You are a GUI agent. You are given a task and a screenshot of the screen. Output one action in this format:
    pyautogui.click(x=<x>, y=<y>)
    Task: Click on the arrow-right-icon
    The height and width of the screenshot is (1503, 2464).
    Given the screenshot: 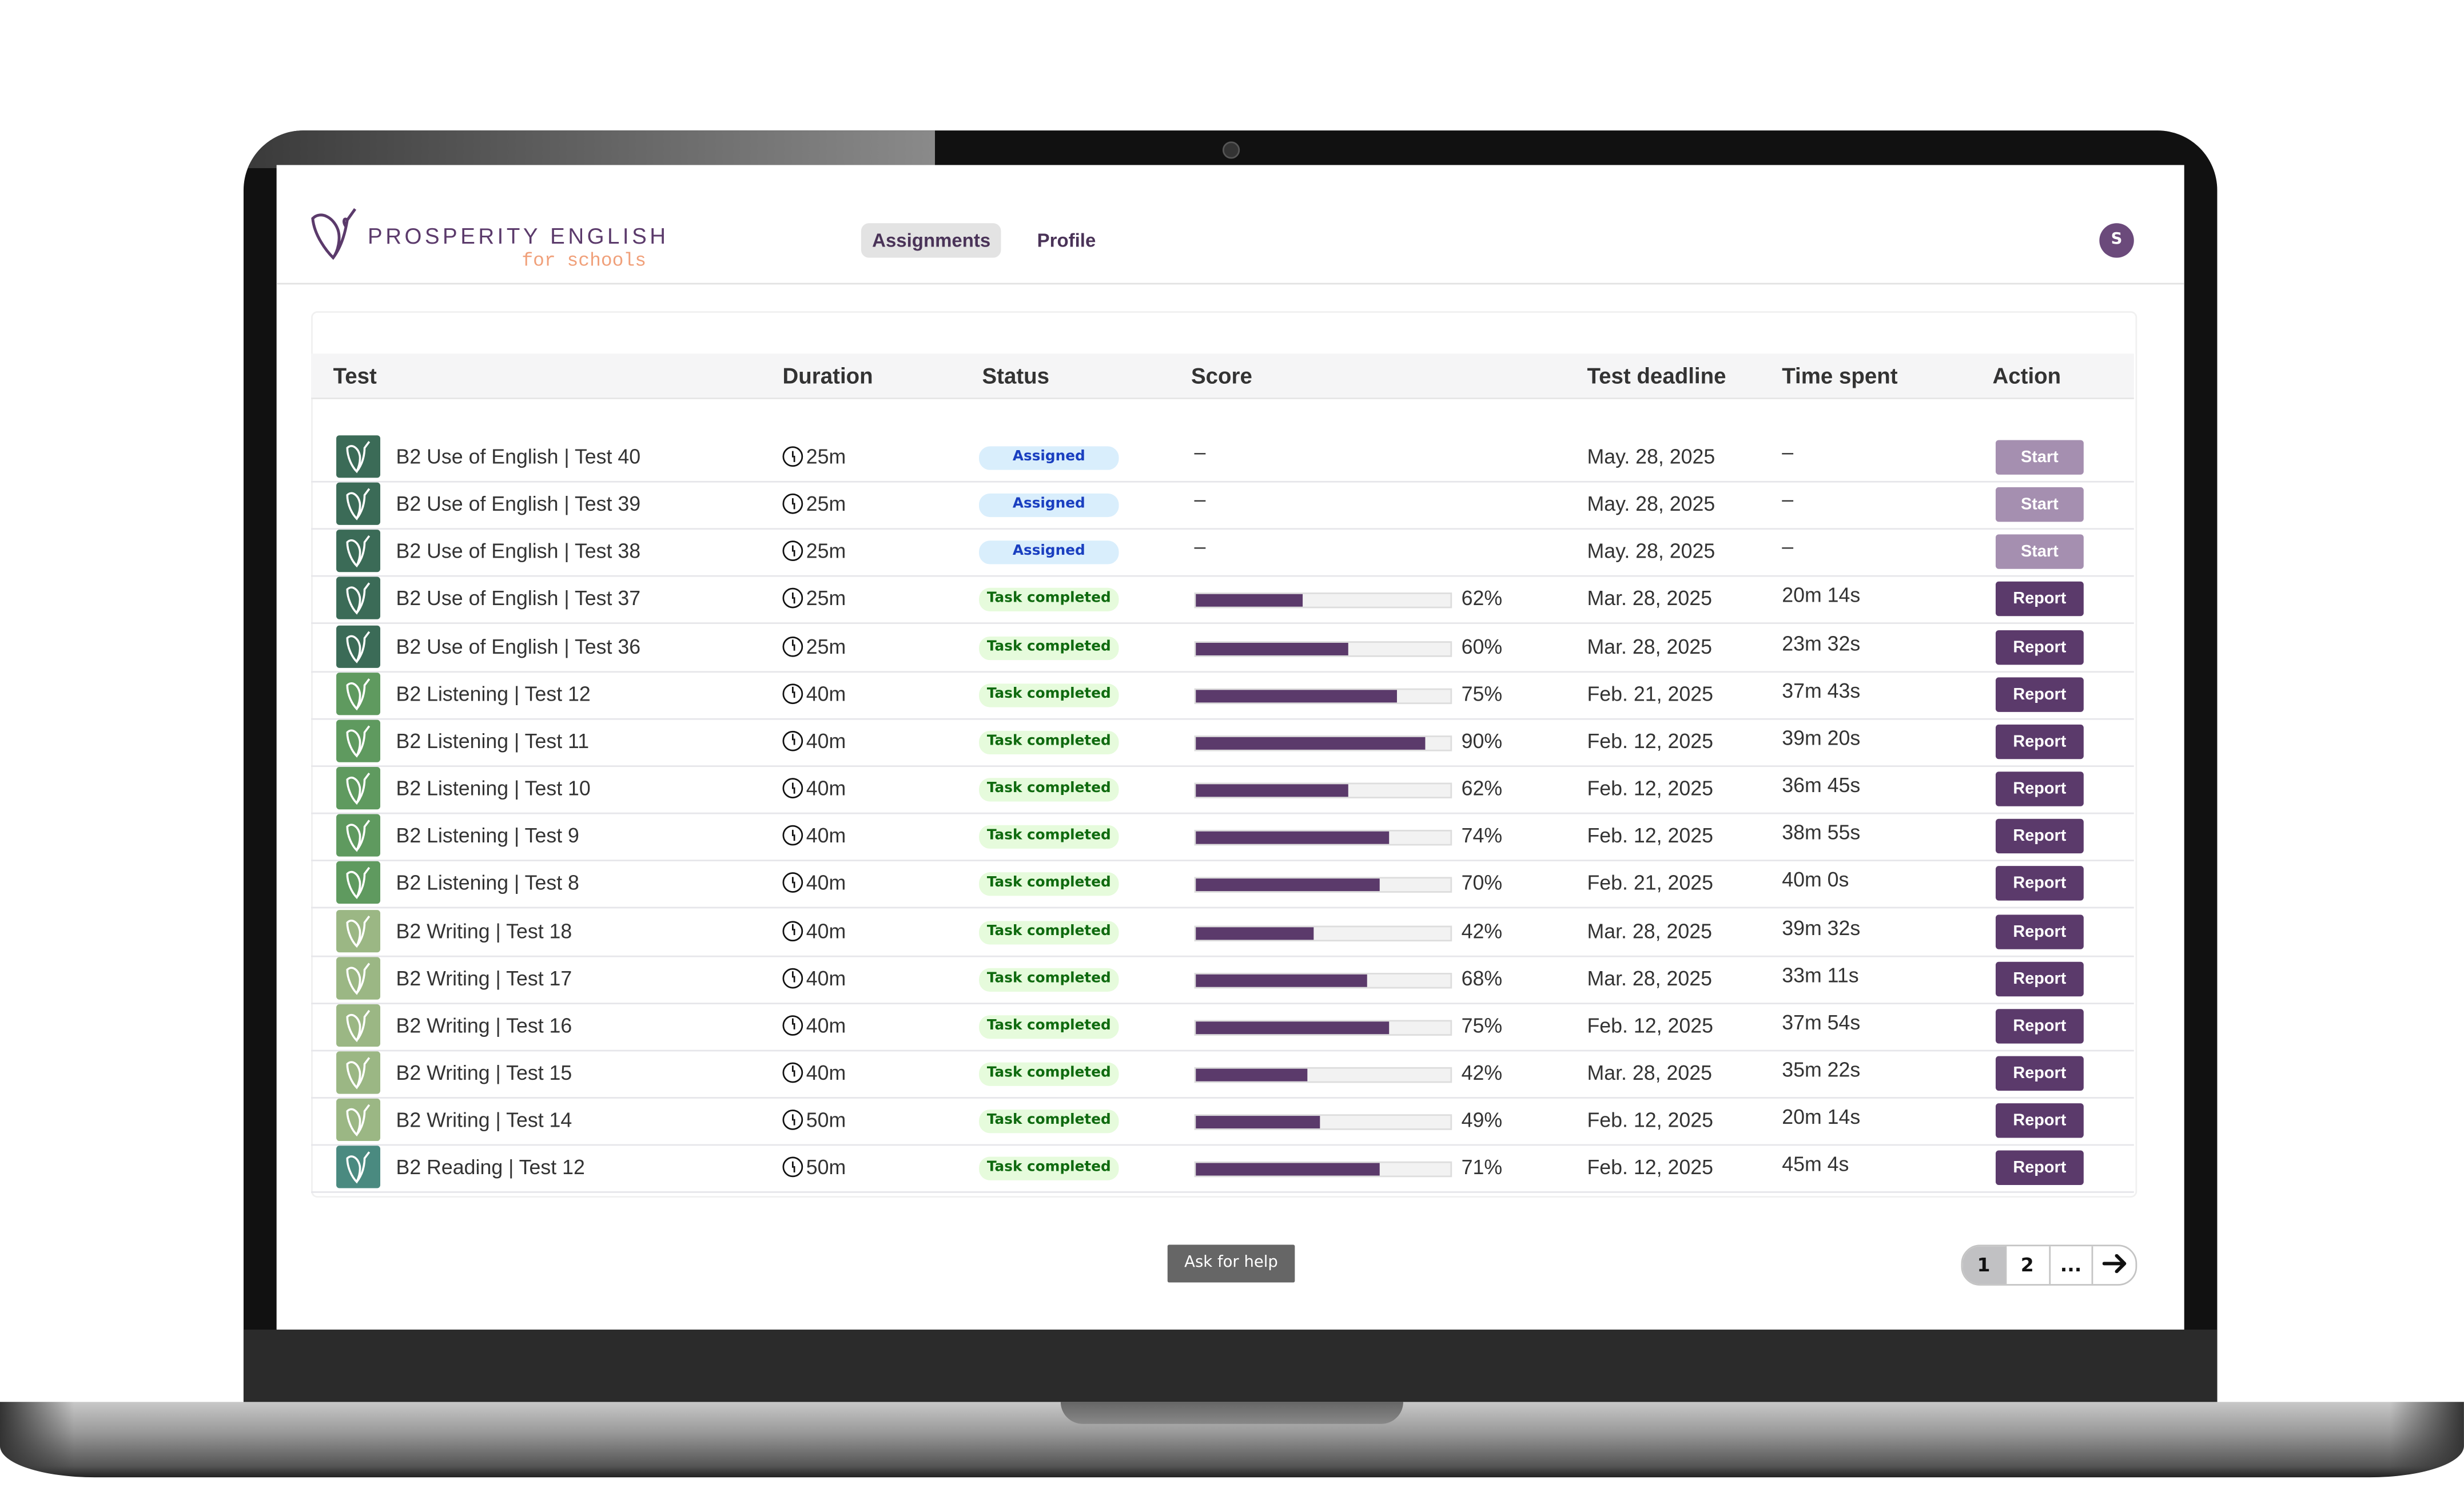 What is the action you would take?
    pyautogui.click(x=2113, y=1264)
    